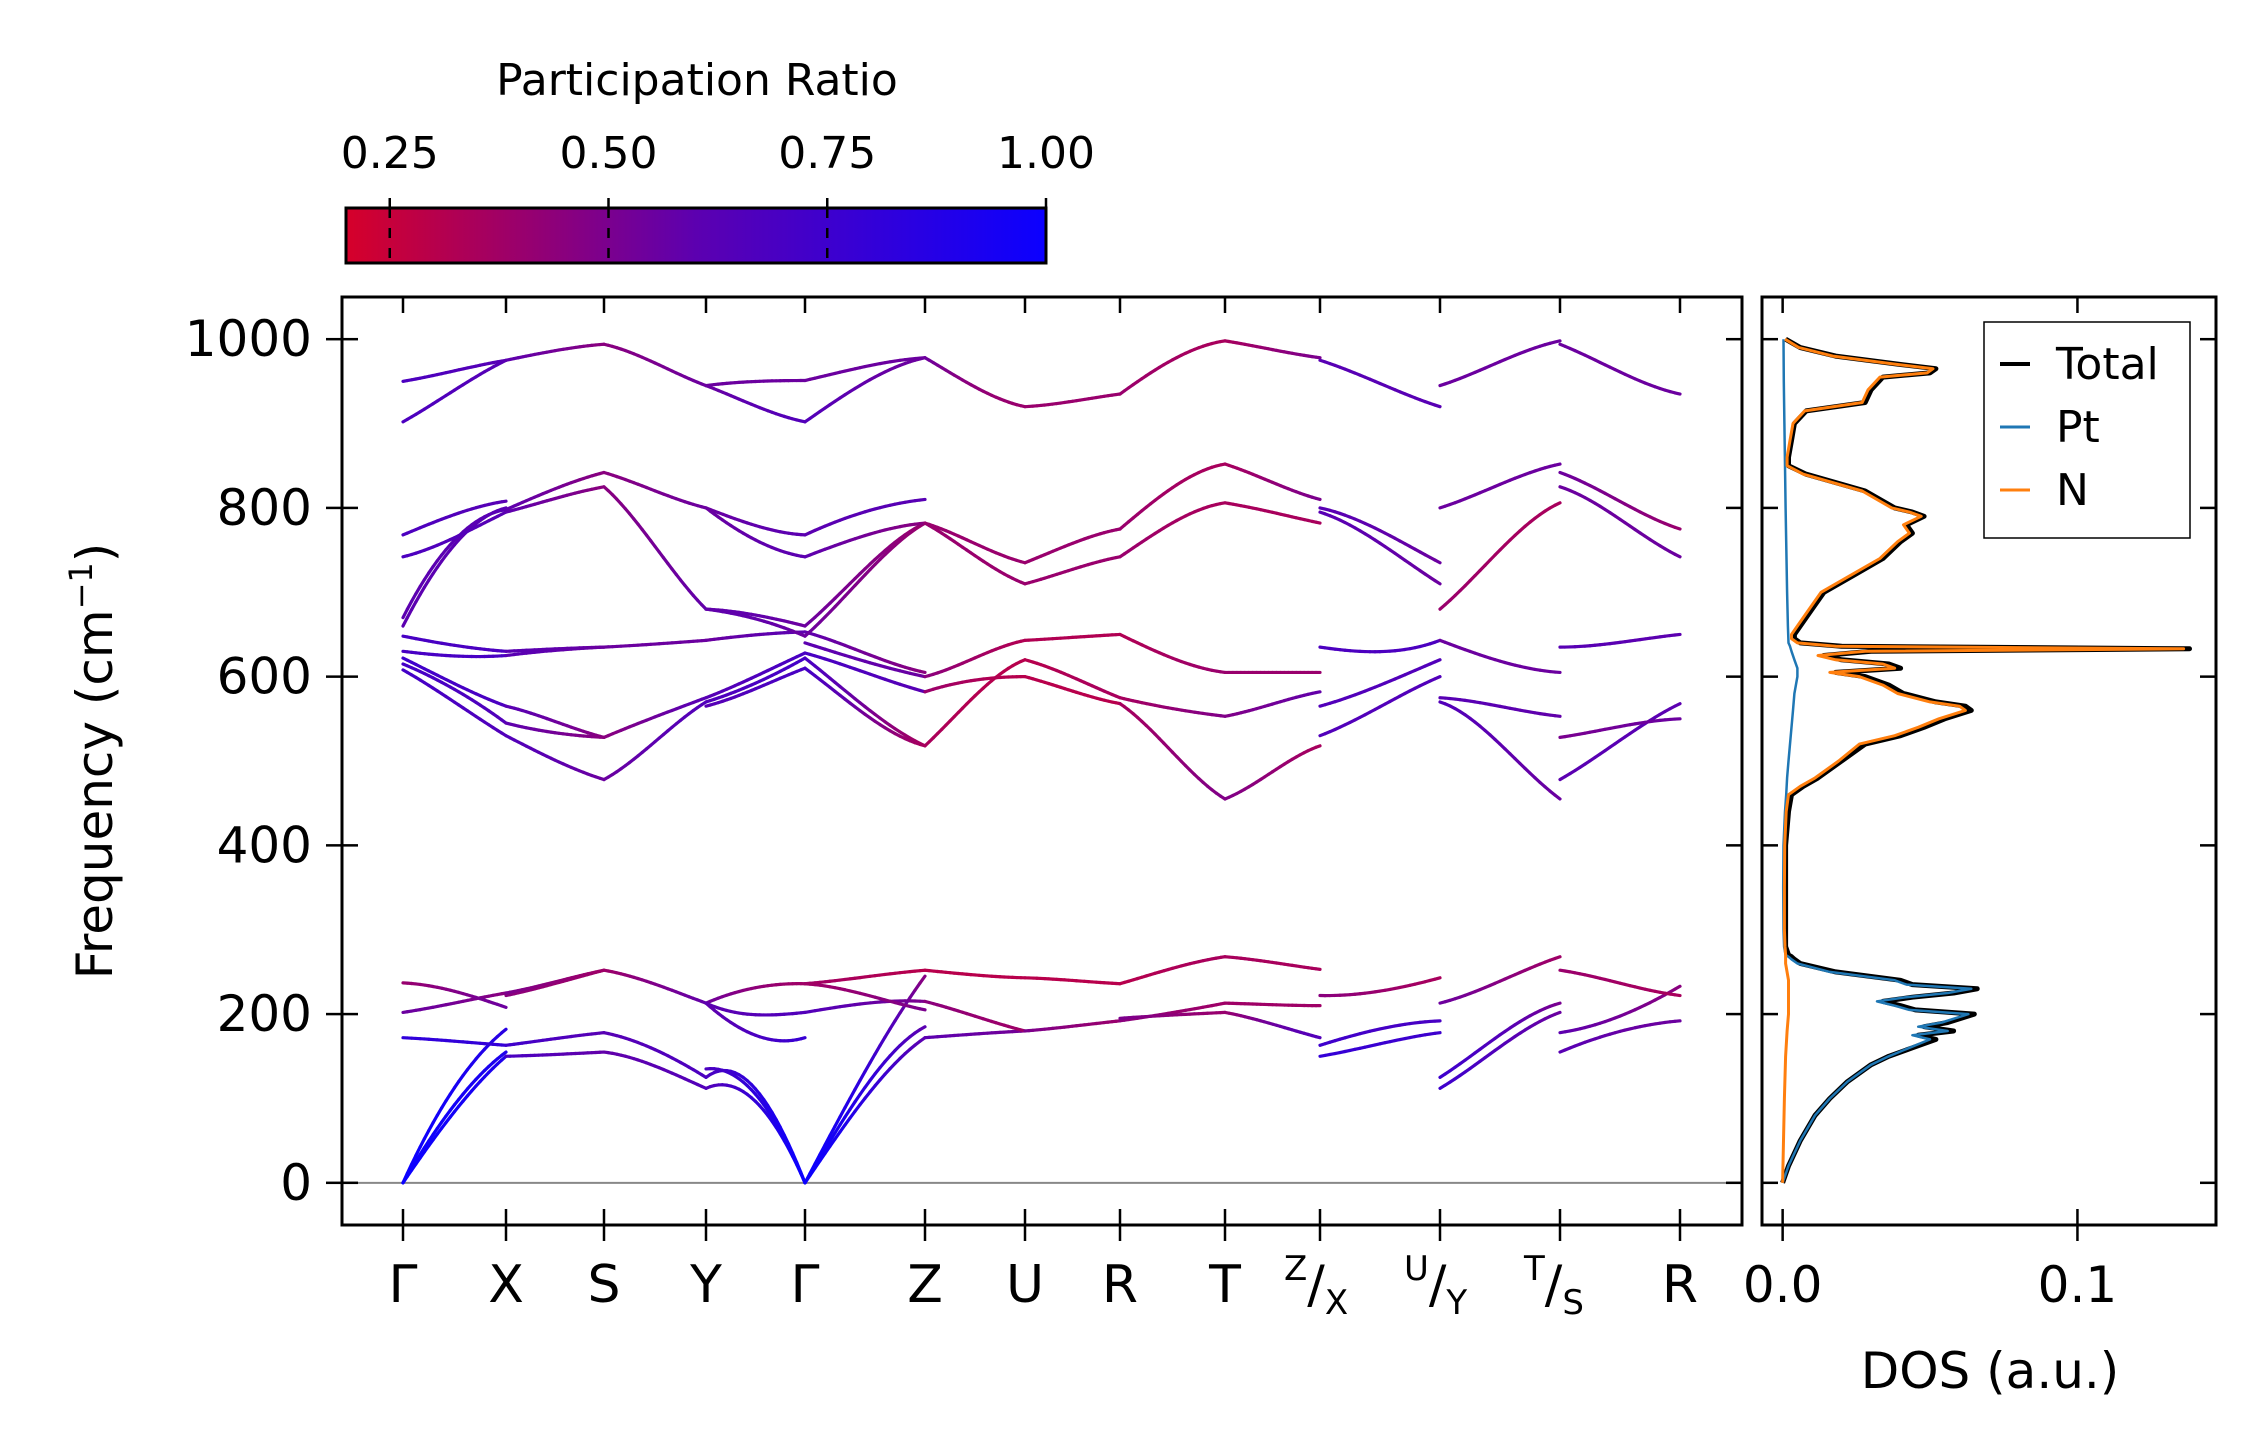 This screenshot has height=1455, width=2259. I want to click on legend-label: Total, so click(2107, 364).